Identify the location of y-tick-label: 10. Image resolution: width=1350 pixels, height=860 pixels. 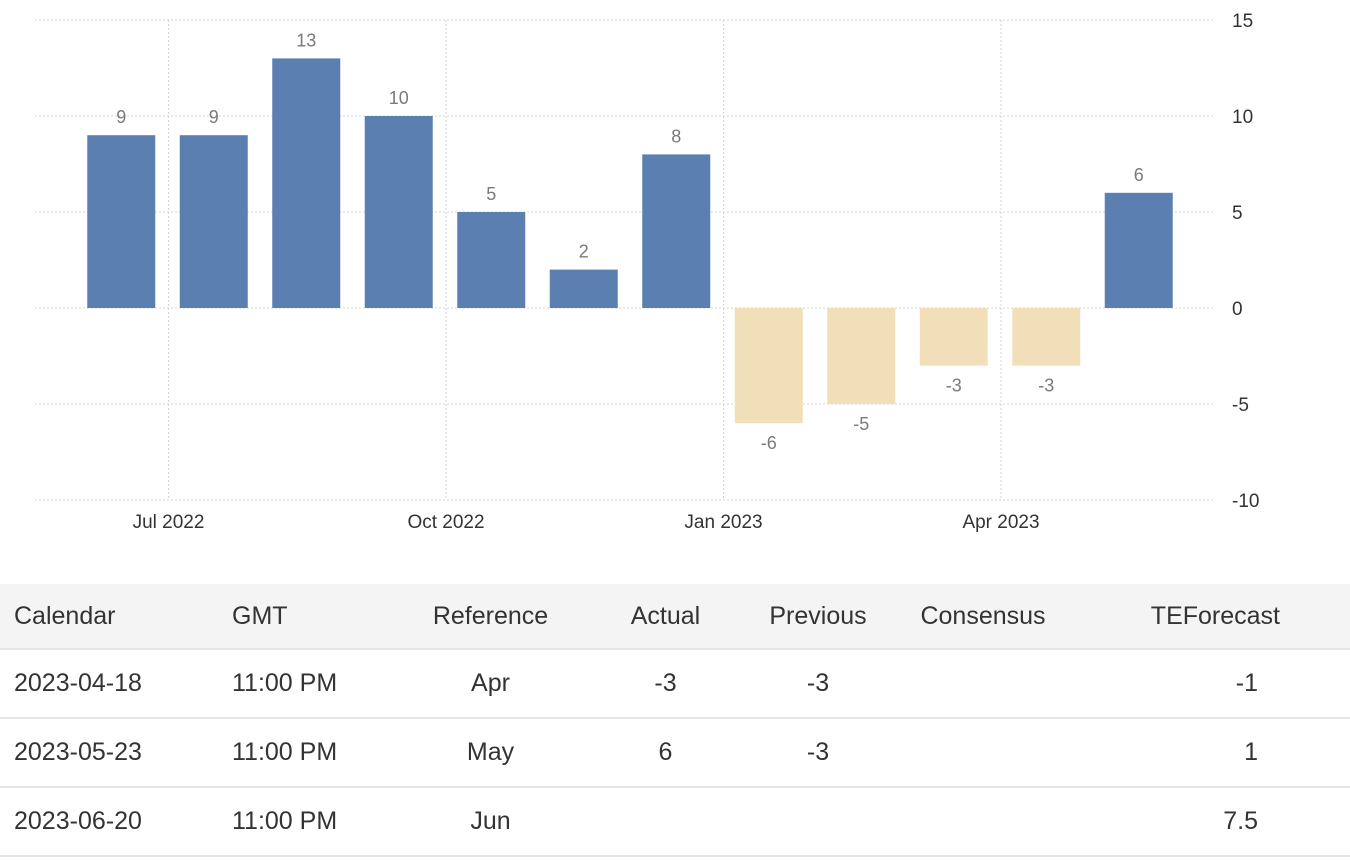
(1242, 117).